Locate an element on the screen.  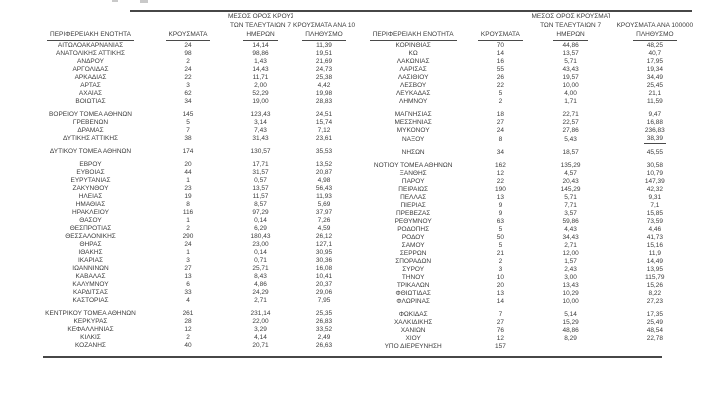
per100k-cell: 38,39 is located at coordinates (655, 139).